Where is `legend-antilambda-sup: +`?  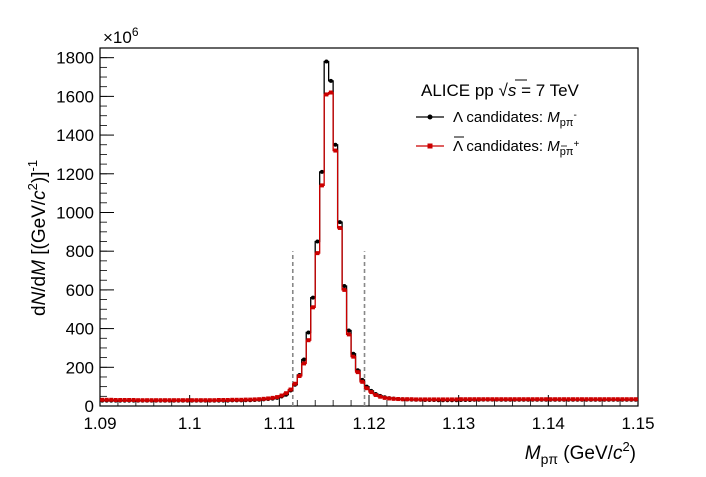 legend-antilambda-sup: + is located at coordinates (576, 144).